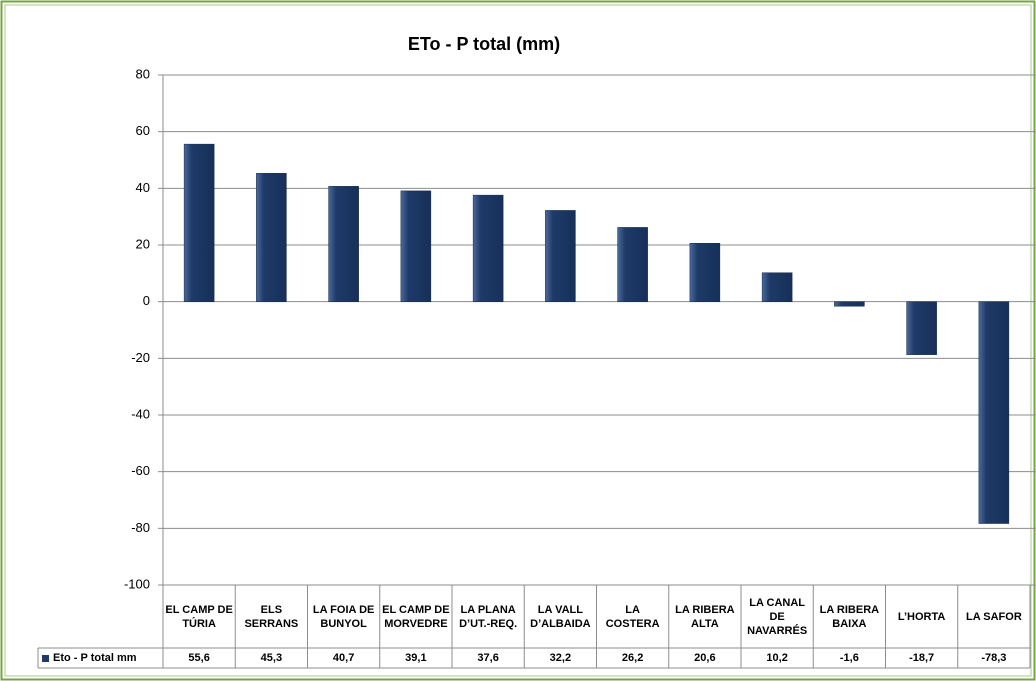  Describe the element at coordinates (705, 616) in the screenshot. I see `category-label: LA RIBERA ALTA` at that location.